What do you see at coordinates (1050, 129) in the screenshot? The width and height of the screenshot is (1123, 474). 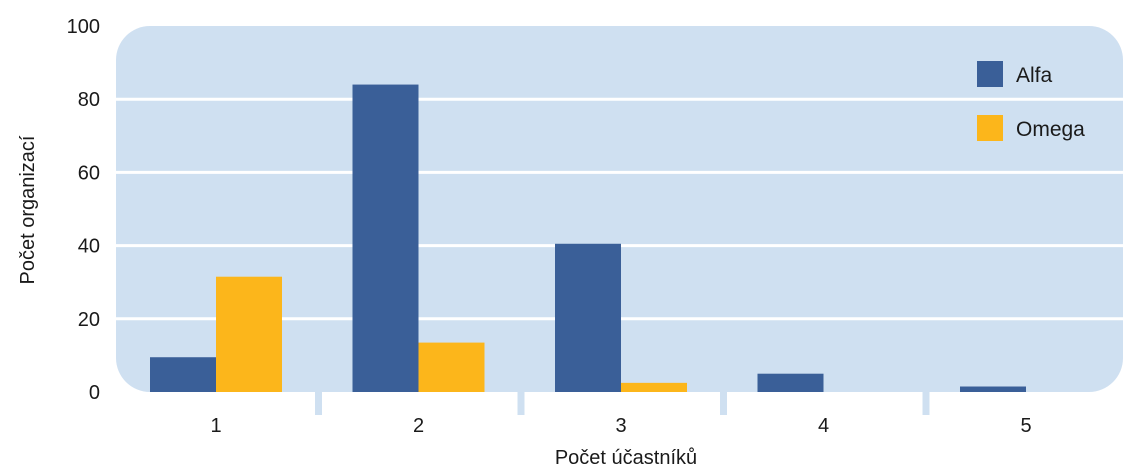 I see `legend-label-omega: Omega` at bounding box center [1050, 129].